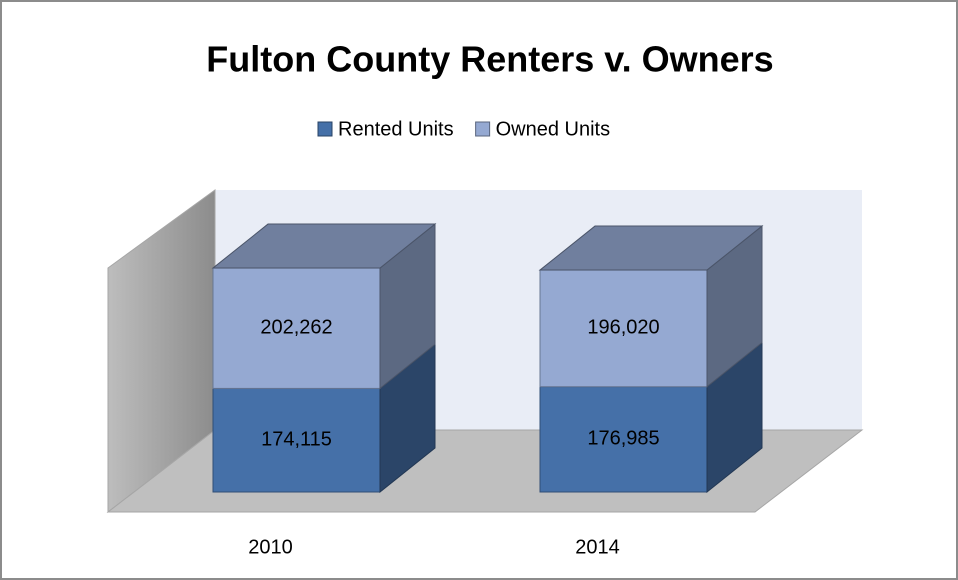  I want to click on data-label: 174,115, so click(296, 439).